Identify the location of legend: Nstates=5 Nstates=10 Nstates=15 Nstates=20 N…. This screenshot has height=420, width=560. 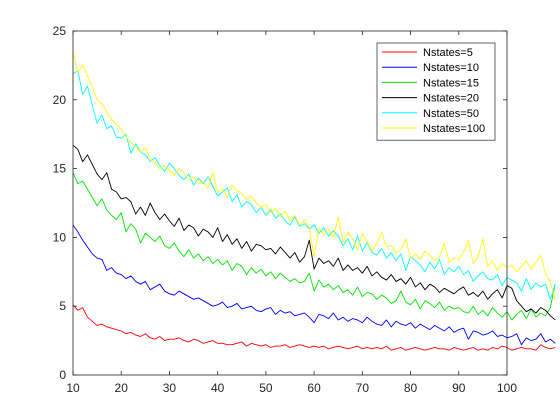
(436, 91).